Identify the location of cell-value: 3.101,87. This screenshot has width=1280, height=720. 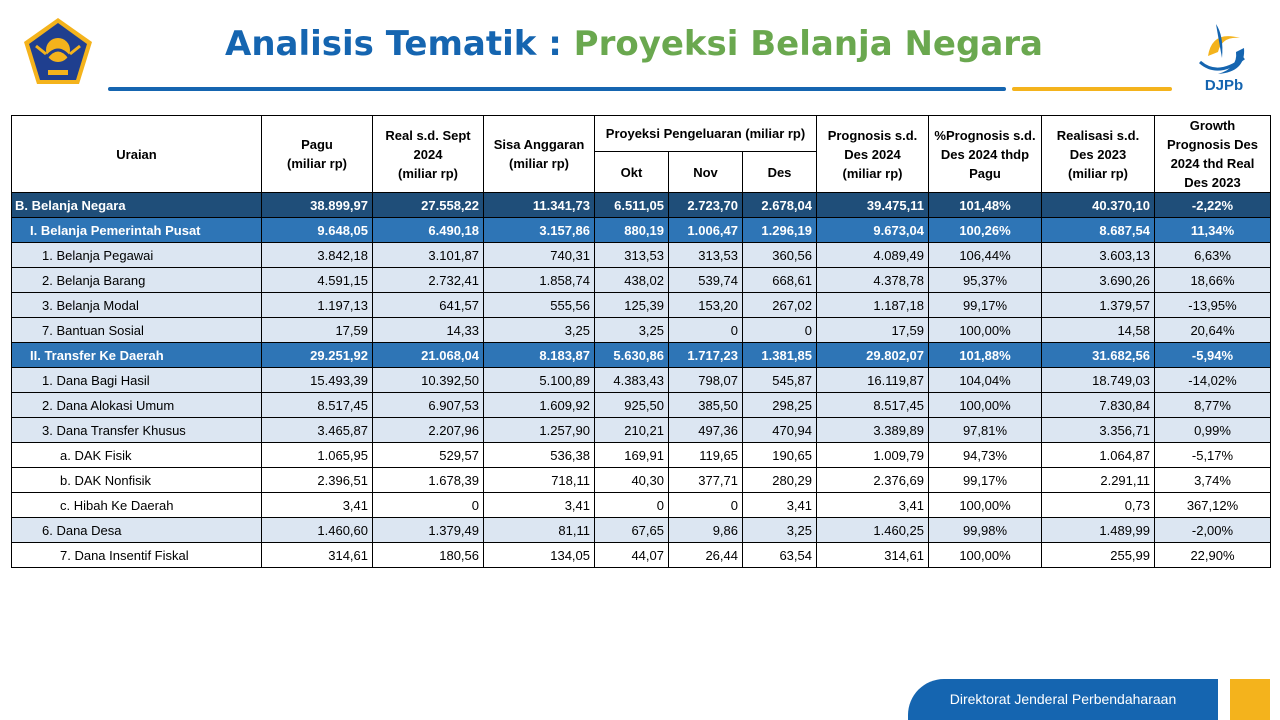
(428, 255).